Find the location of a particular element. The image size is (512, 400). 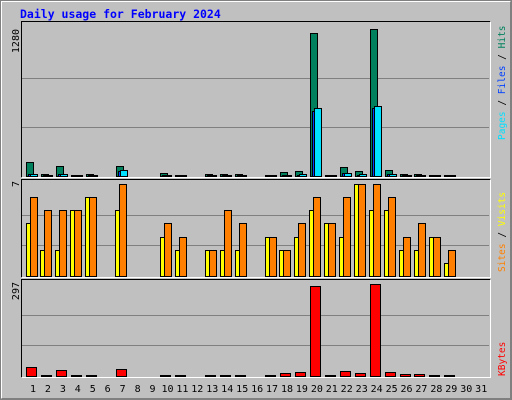

x-tick-label-day-2: 2 is located at coordinates (48, 389).